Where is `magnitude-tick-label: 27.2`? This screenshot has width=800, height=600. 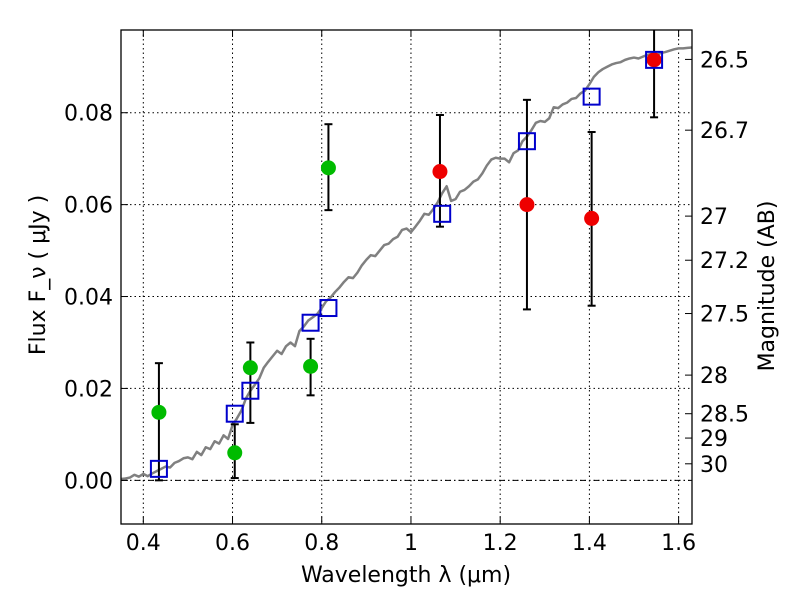
magnitude-tick-label: 27.2 is located at coordinates (724, 261).